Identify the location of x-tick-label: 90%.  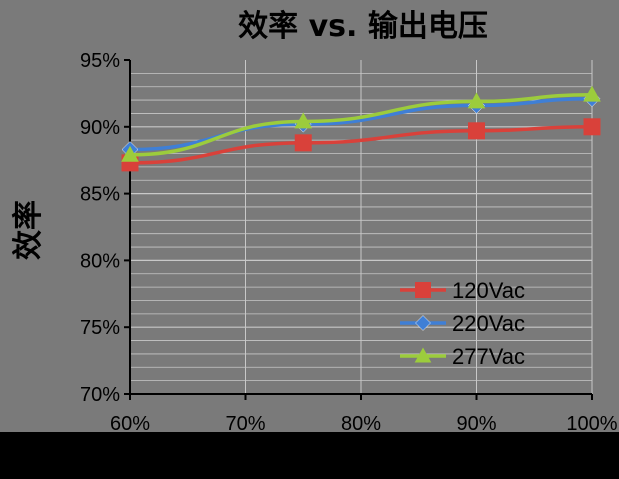
(476, 424).